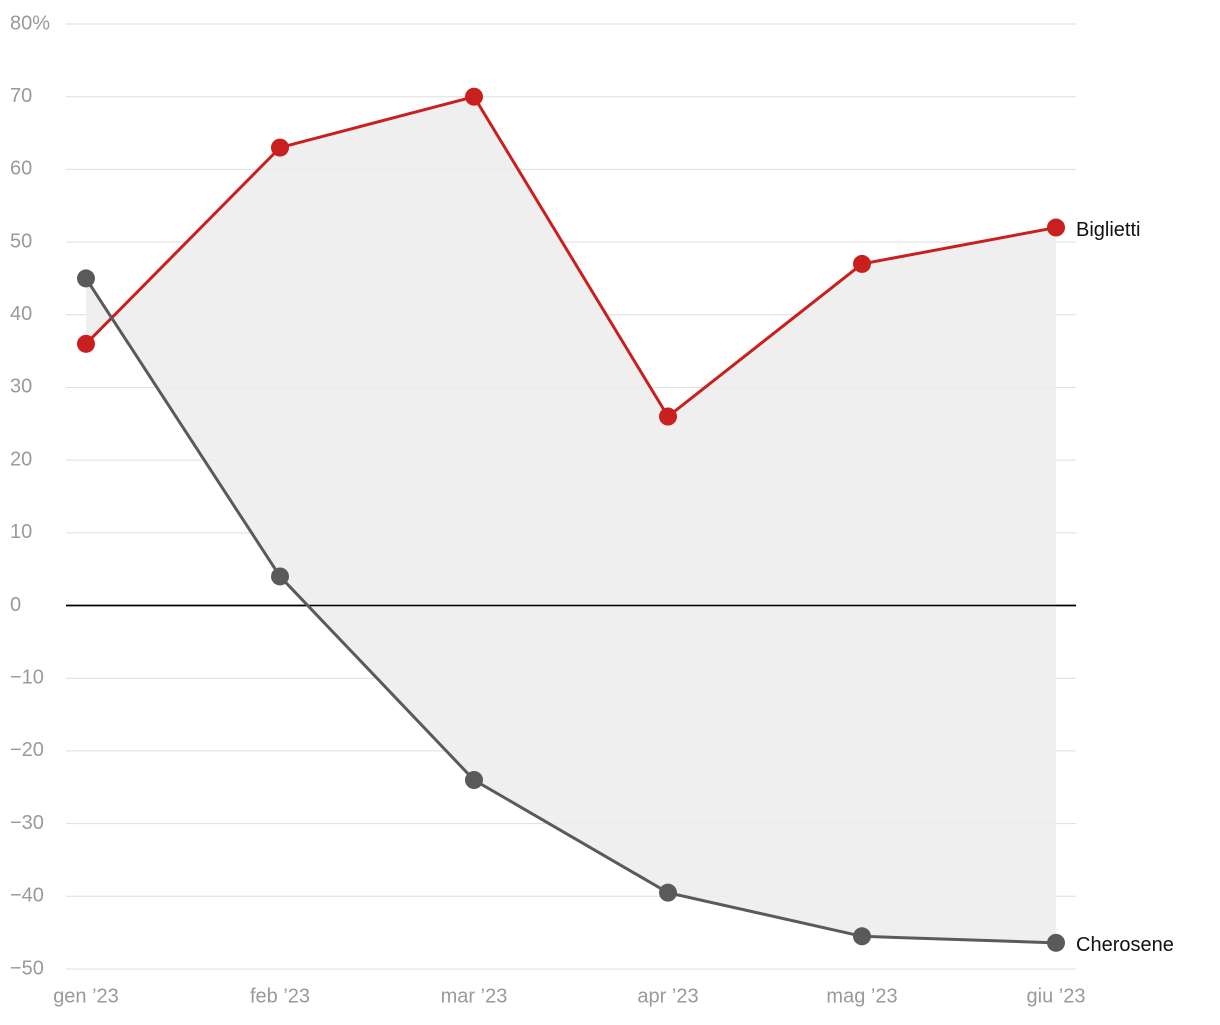 The width and height of the screenshot is (1220, 1025). I want to click on series-label: Biglietti, so click(1108, 230).